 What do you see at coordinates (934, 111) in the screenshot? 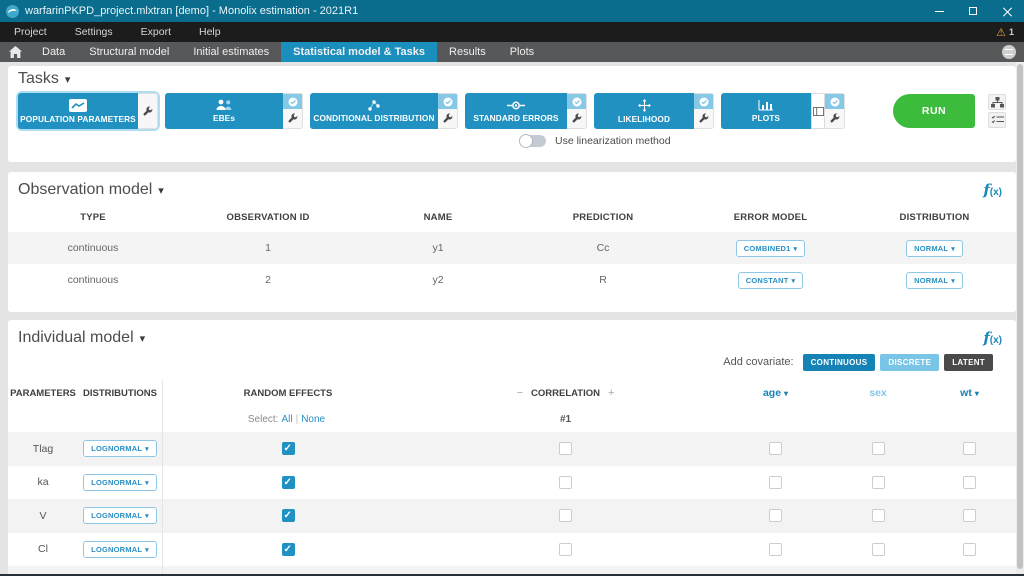
I see `run-button: RUN` at bounding box center [934, 111].